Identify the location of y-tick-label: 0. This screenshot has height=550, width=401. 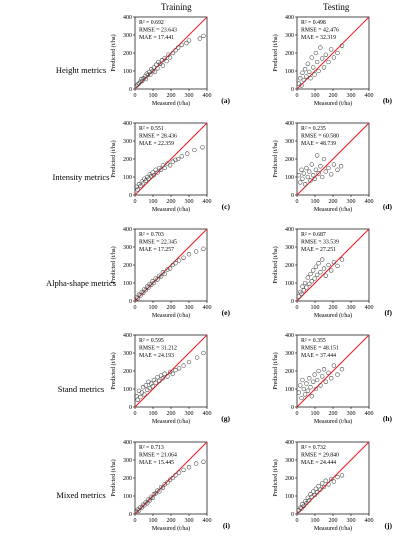
(130, 196).